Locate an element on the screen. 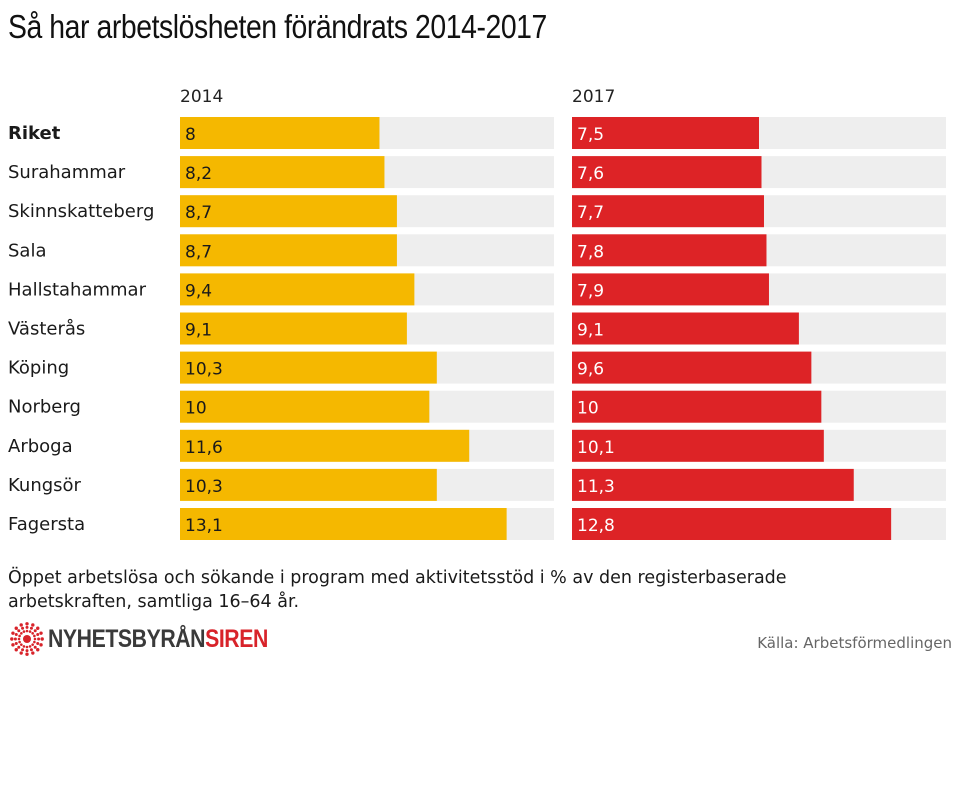 The image size is (960, 798). category-label: Arboga is located at coordinates (40, 446).